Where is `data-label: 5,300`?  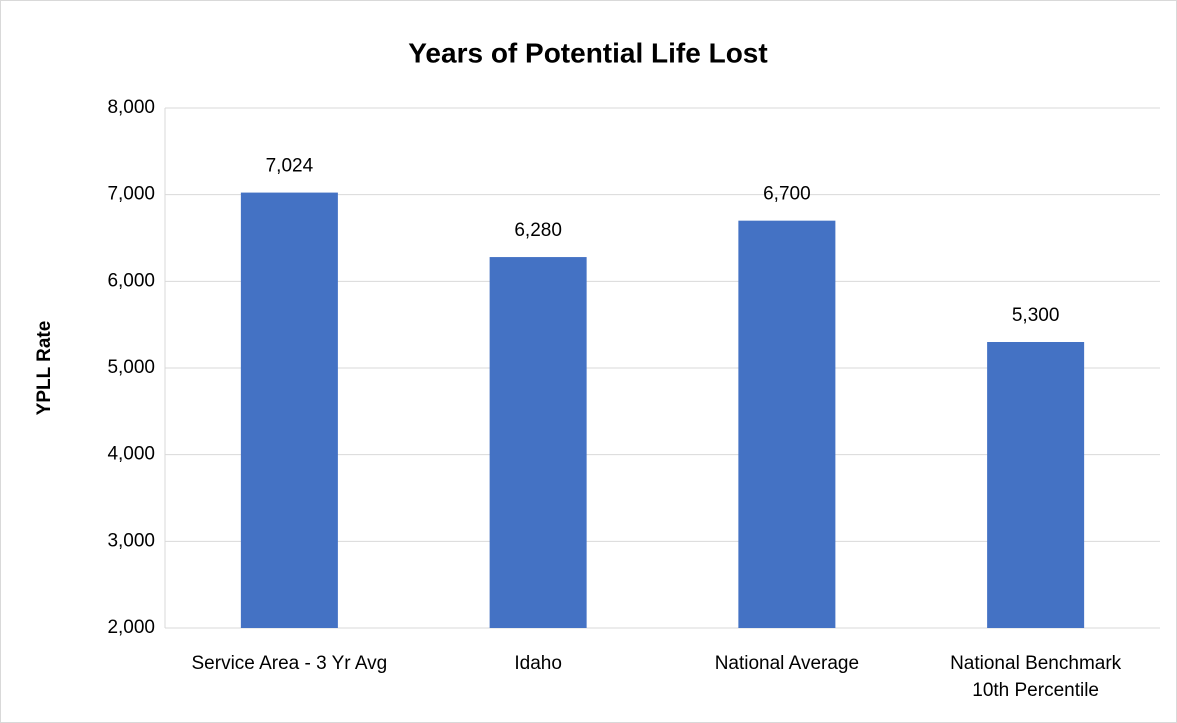
data-label: 5,300 is located at coordinates (1036, 315).